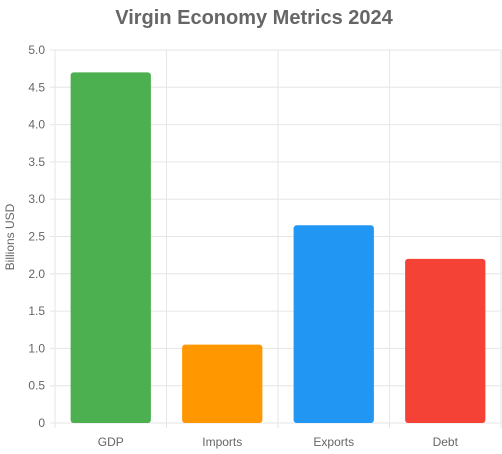  What do you see at coordinates (36, 162) in the screenshot?
I see `y-tick-label: 3.5` at bounding box center [36, 162].